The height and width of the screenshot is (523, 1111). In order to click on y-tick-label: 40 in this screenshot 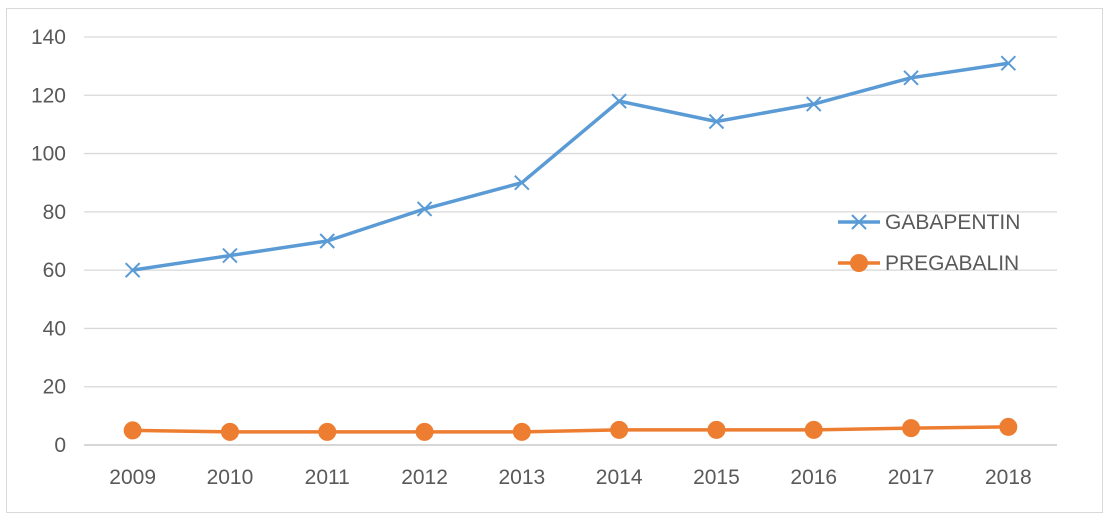, I will do `click(54, 328)`.